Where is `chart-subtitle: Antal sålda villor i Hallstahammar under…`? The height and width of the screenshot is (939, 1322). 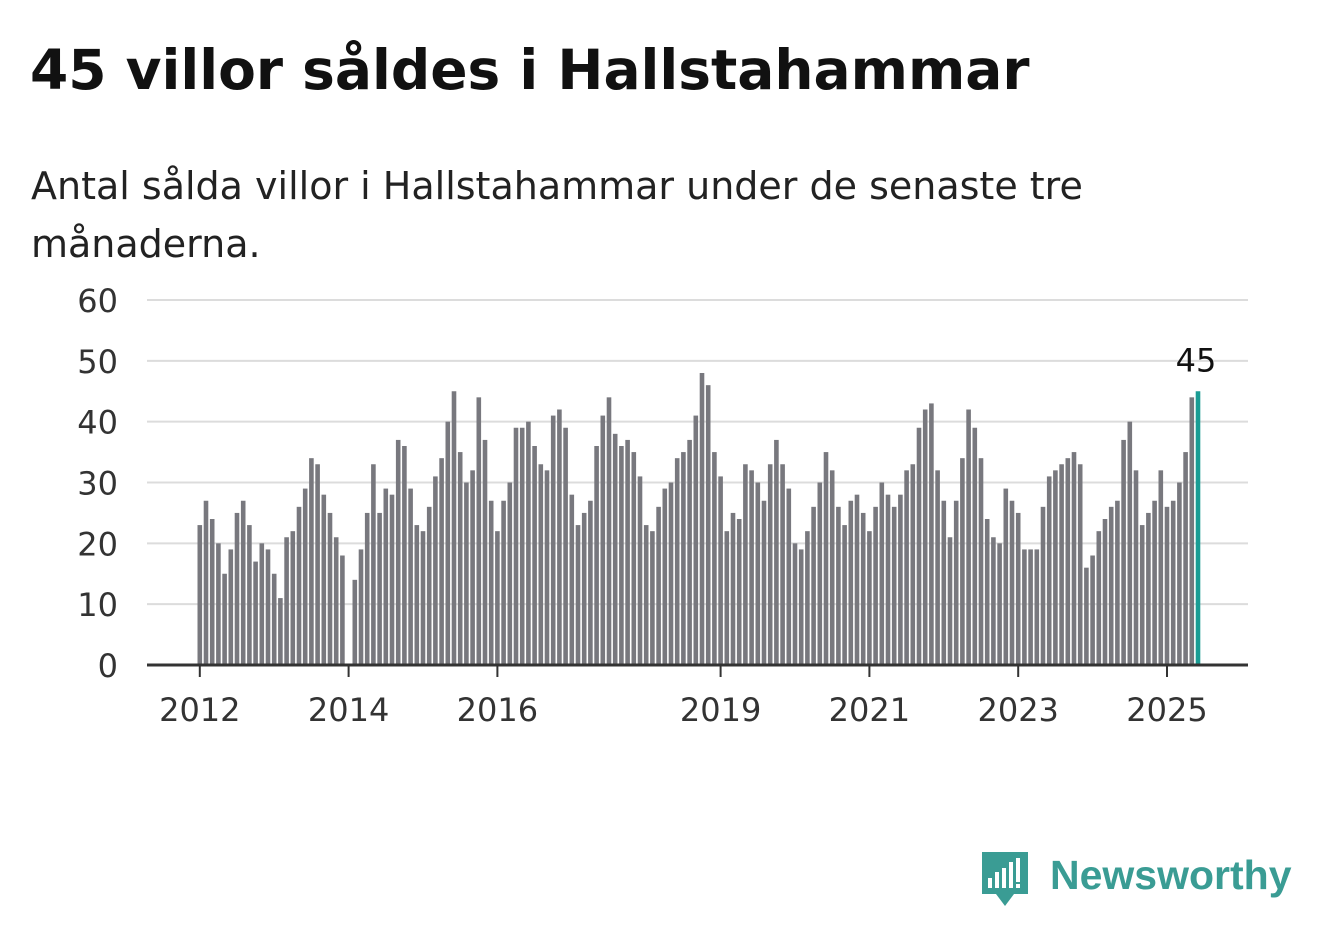
chart-subtitle: Antal sålda villor i Hallstahammar under… is located at coordinates (557, 215).